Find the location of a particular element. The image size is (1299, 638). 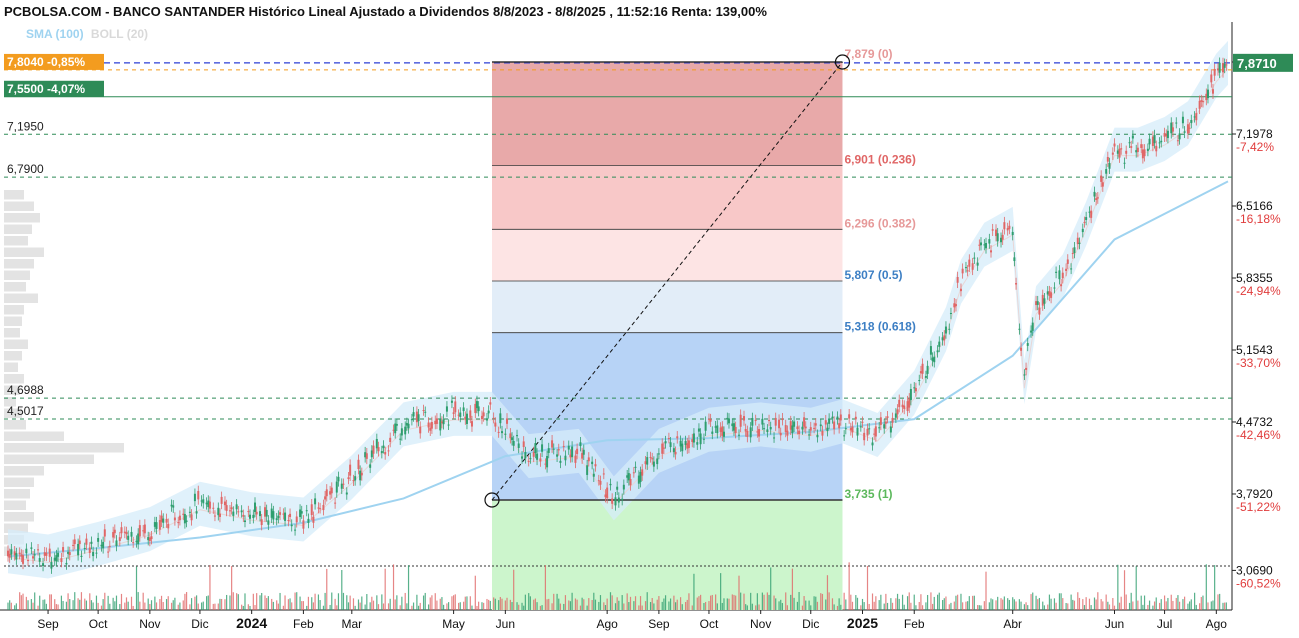

x-tick-label: Jul is located at coordinates (1164, 624).